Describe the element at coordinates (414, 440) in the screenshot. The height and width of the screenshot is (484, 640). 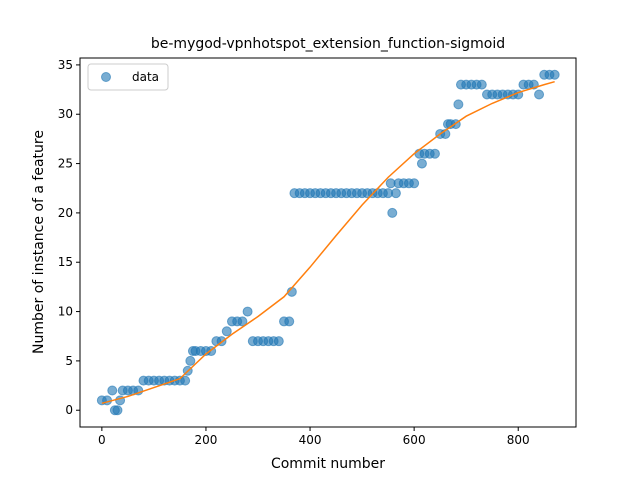
I see `x-tick-label: 600` at that location.